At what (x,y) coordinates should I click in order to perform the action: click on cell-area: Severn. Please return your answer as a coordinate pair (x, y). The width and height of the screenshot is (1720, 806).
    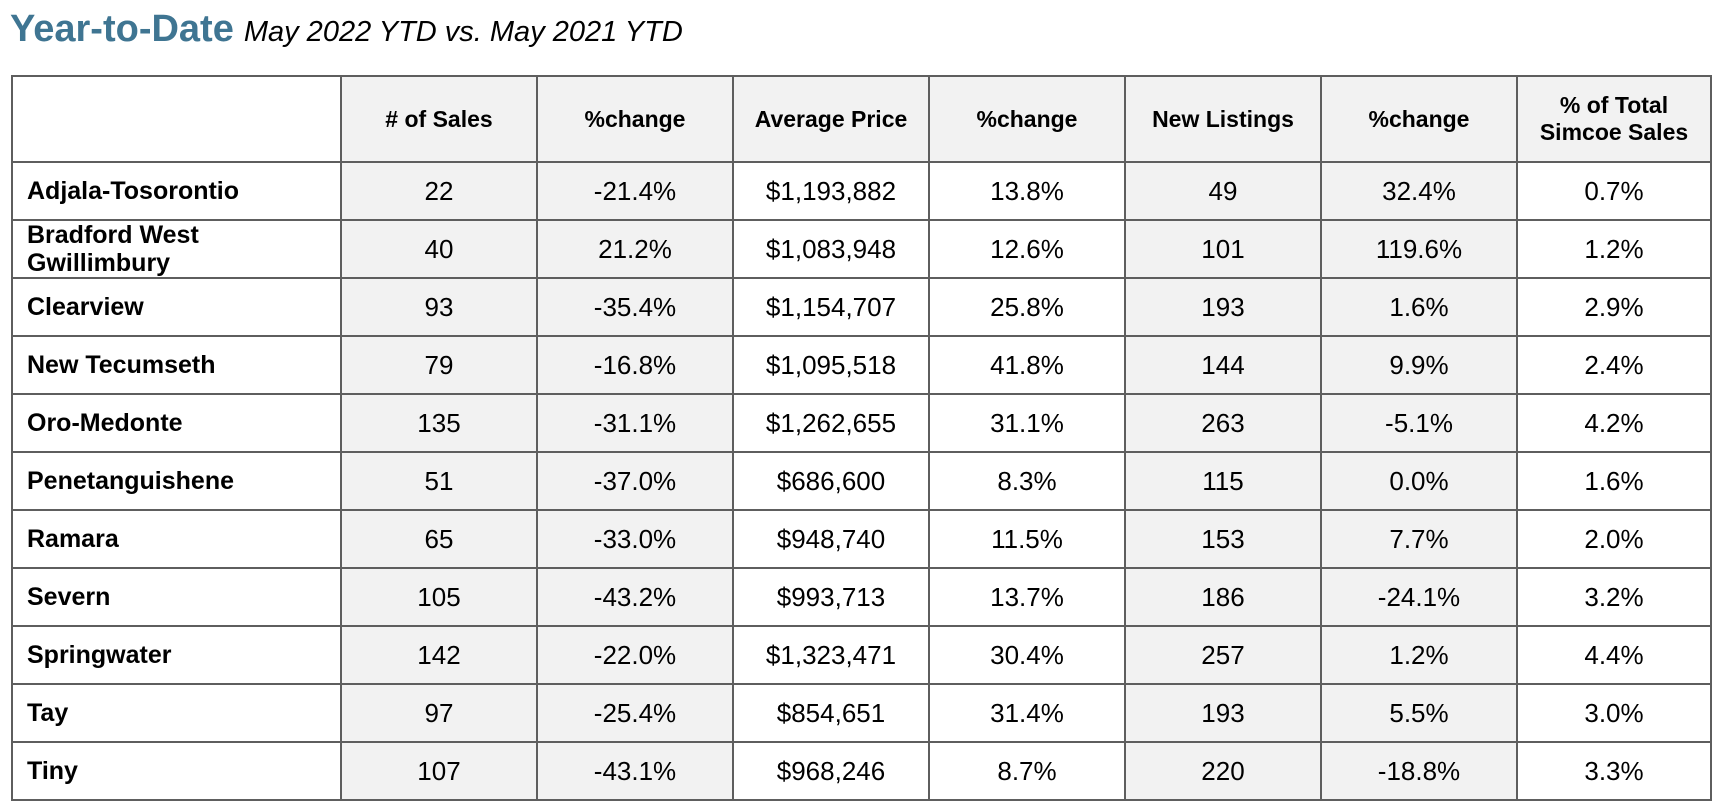
    Looking at the image, I should click on (176, 597).